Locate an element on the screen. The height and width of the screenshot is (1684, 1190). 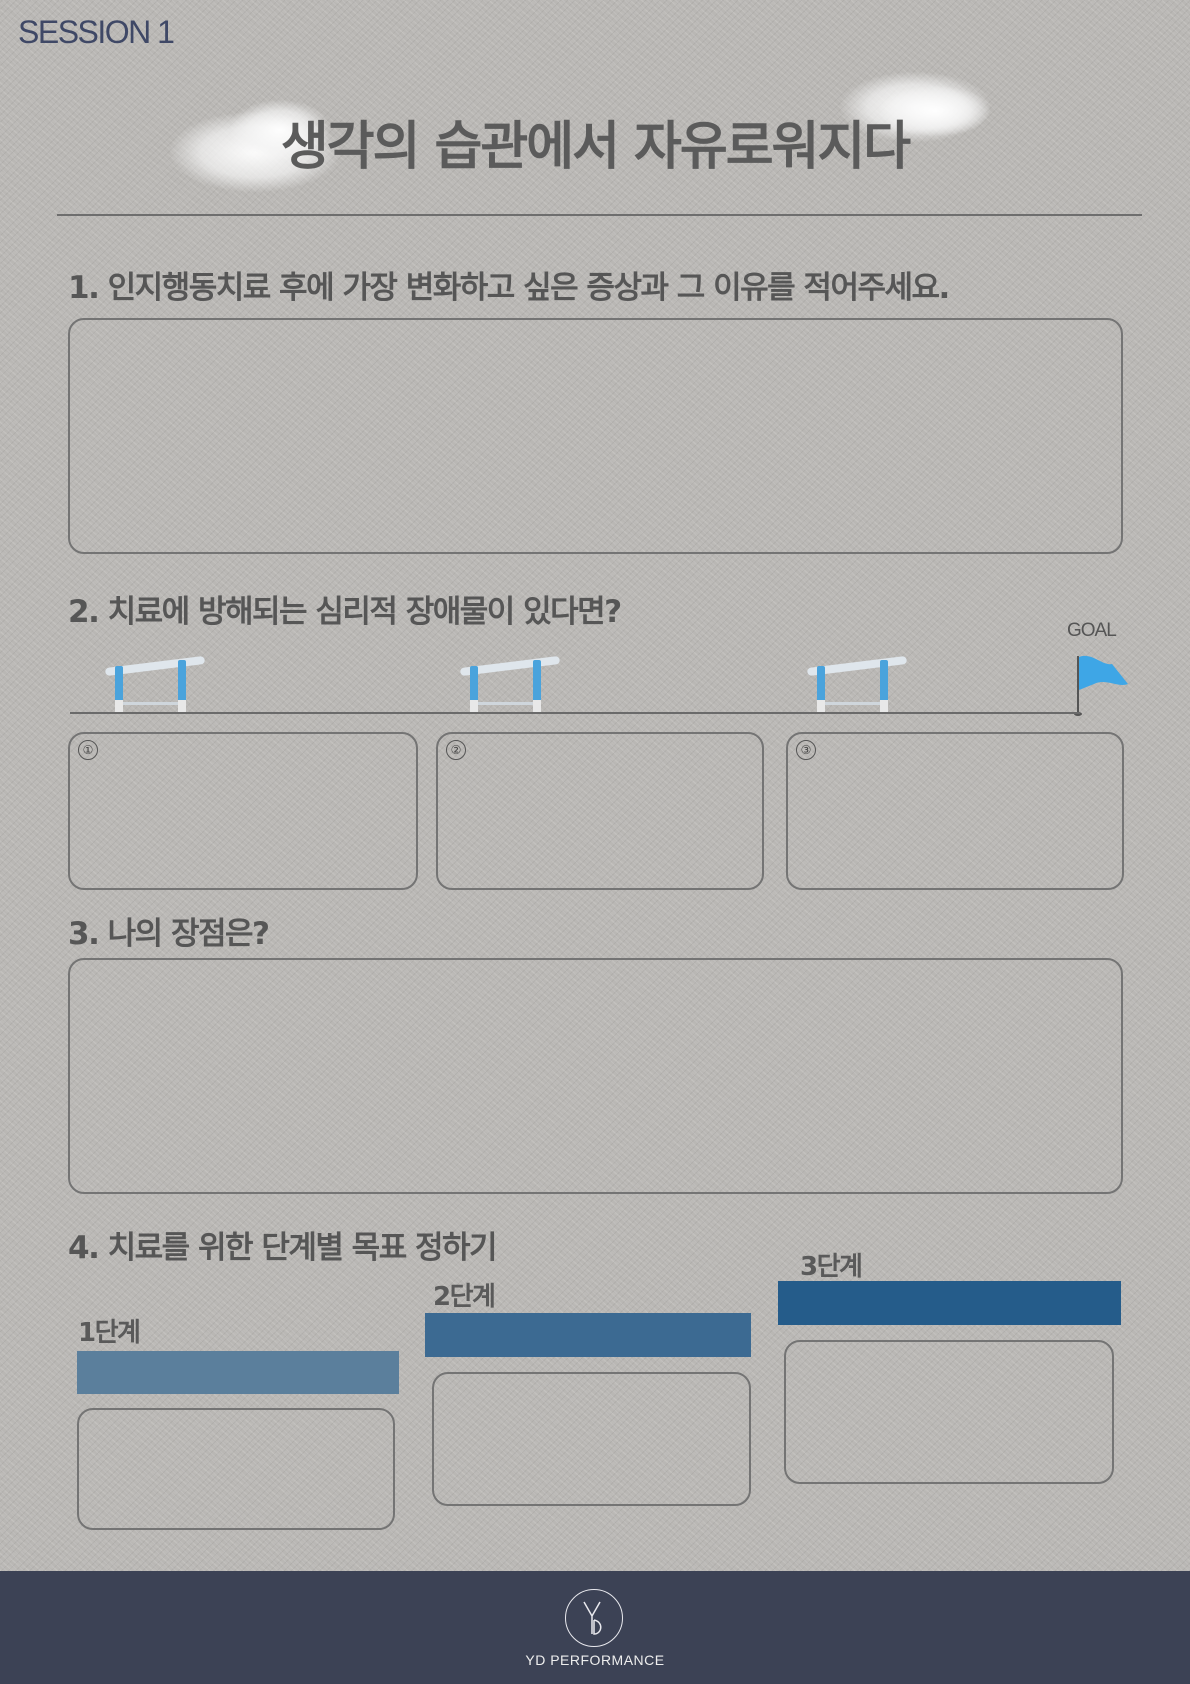
page-title: 생각의 습관에서 자유로워지다 is located at coordinates (595, 147).